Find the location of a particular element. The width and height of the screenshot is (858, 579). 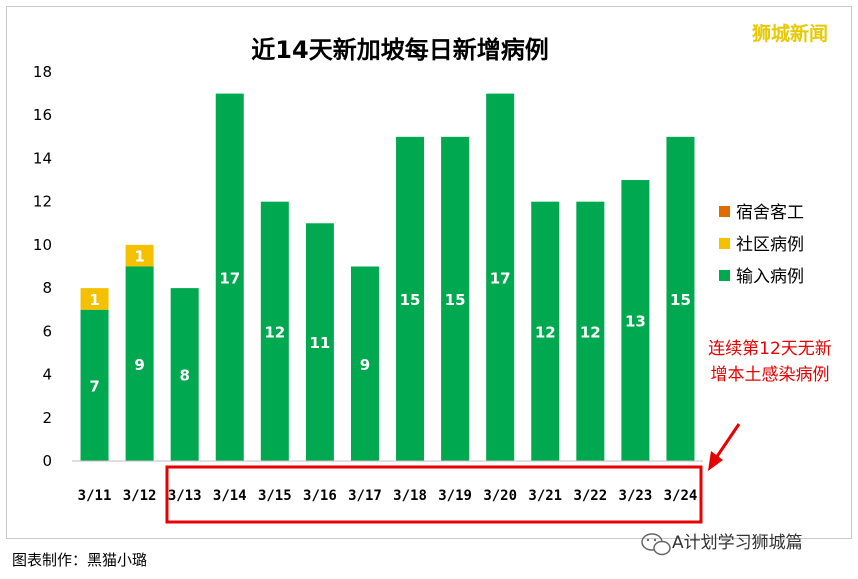

y-axis-ticks: 0 2 4 6 8 10 12 14 16 18 is located at coordinates (42, 266).